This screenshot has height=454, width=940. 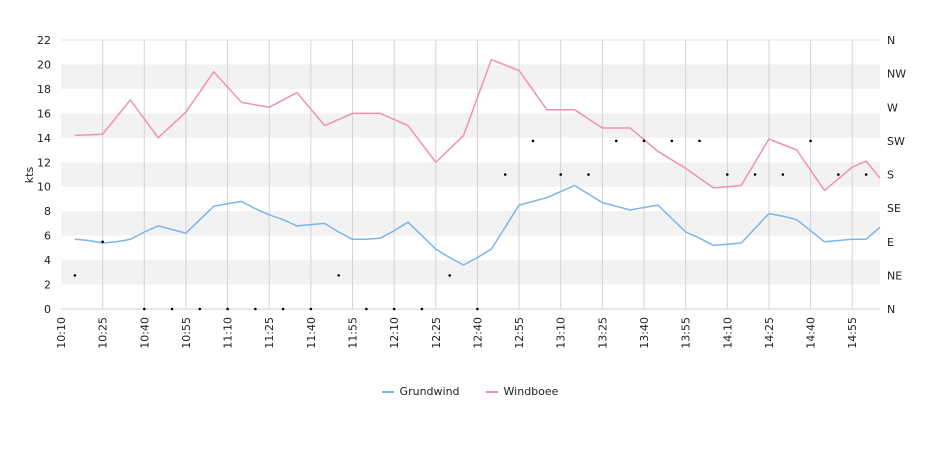 I want to click on x-tick-label: 12:25, so click(x=436, y=333).